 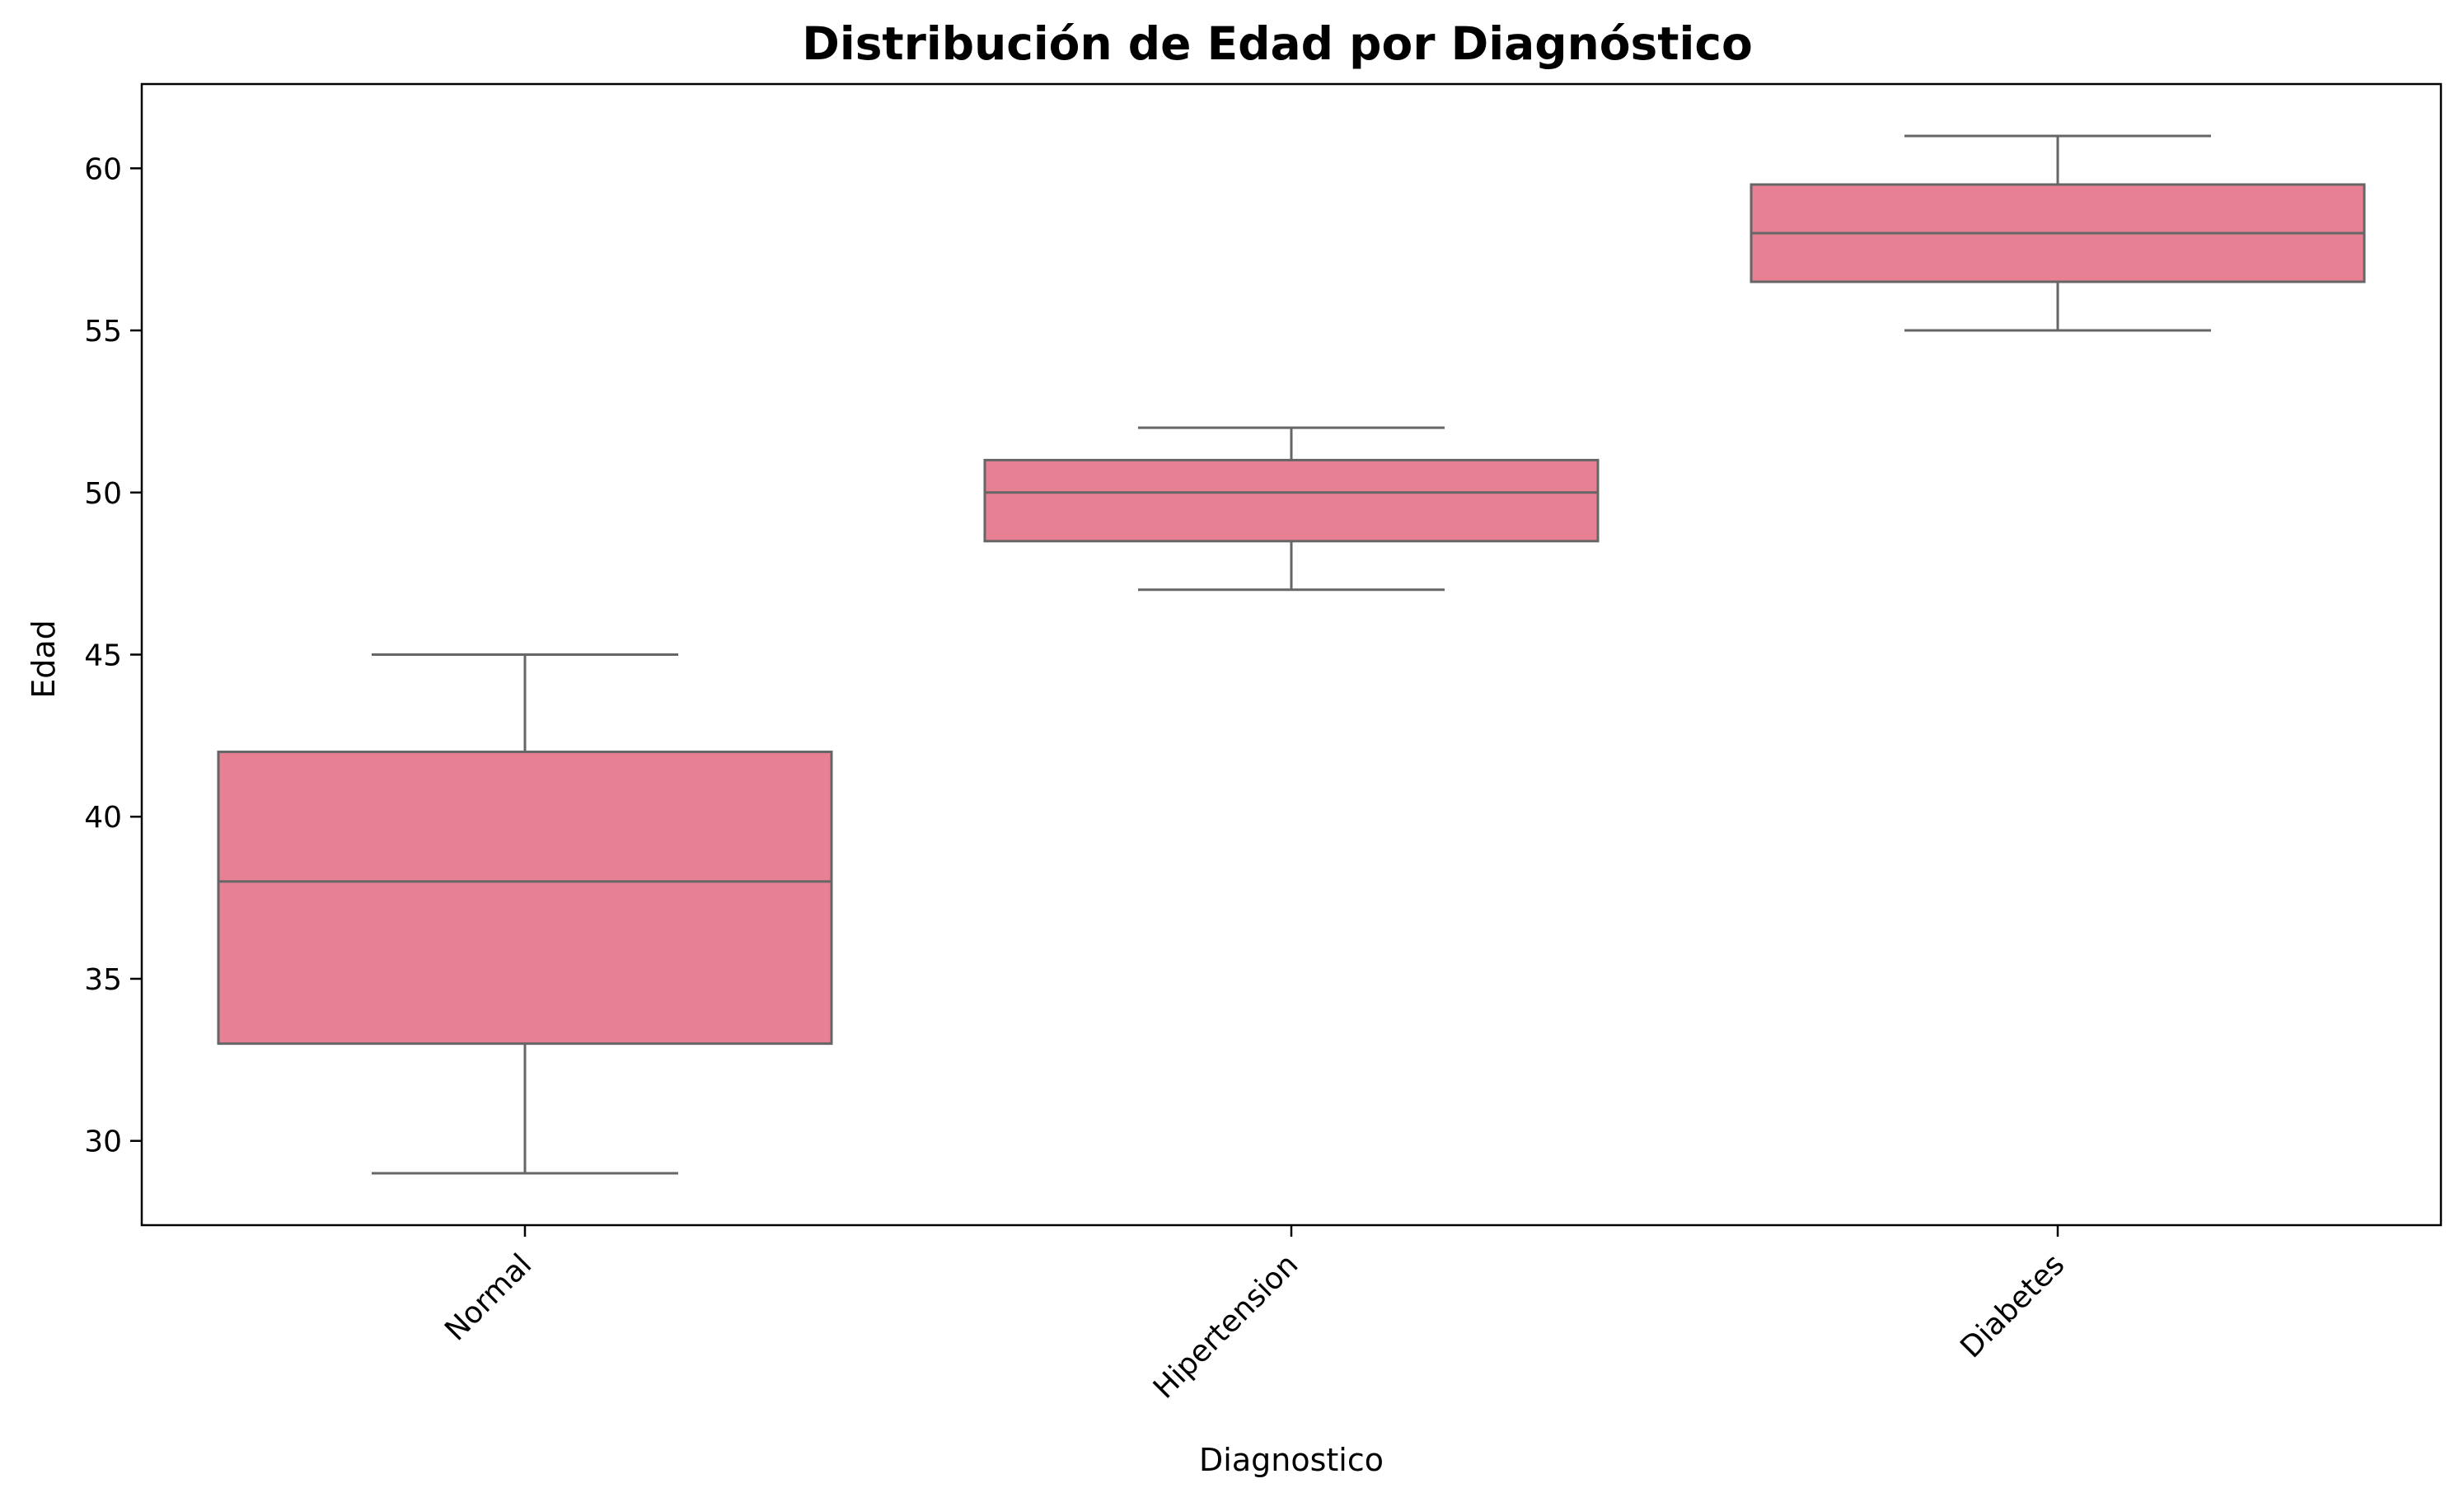 I want to click on y-tick-label: 35, so click(x=103, y=980).